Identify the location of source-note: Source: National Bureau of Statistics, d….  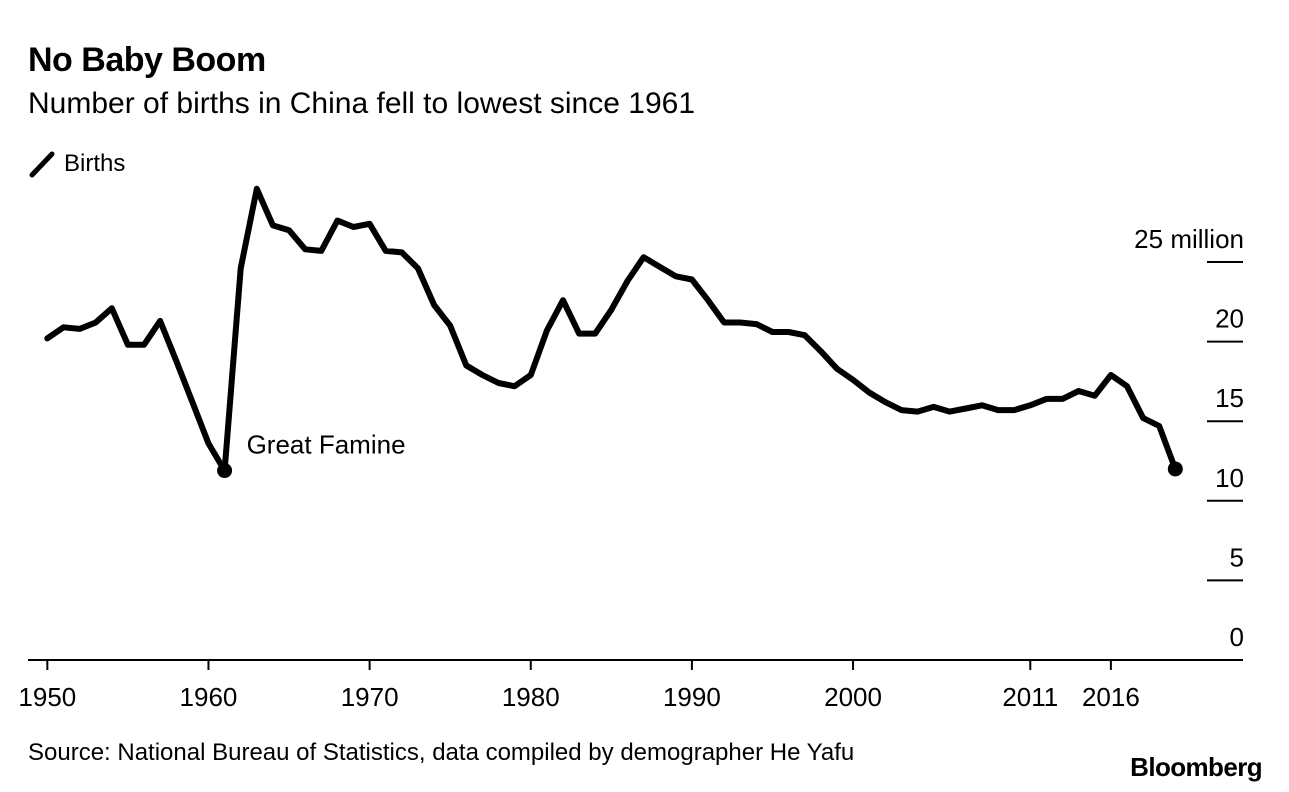
(441, 752).